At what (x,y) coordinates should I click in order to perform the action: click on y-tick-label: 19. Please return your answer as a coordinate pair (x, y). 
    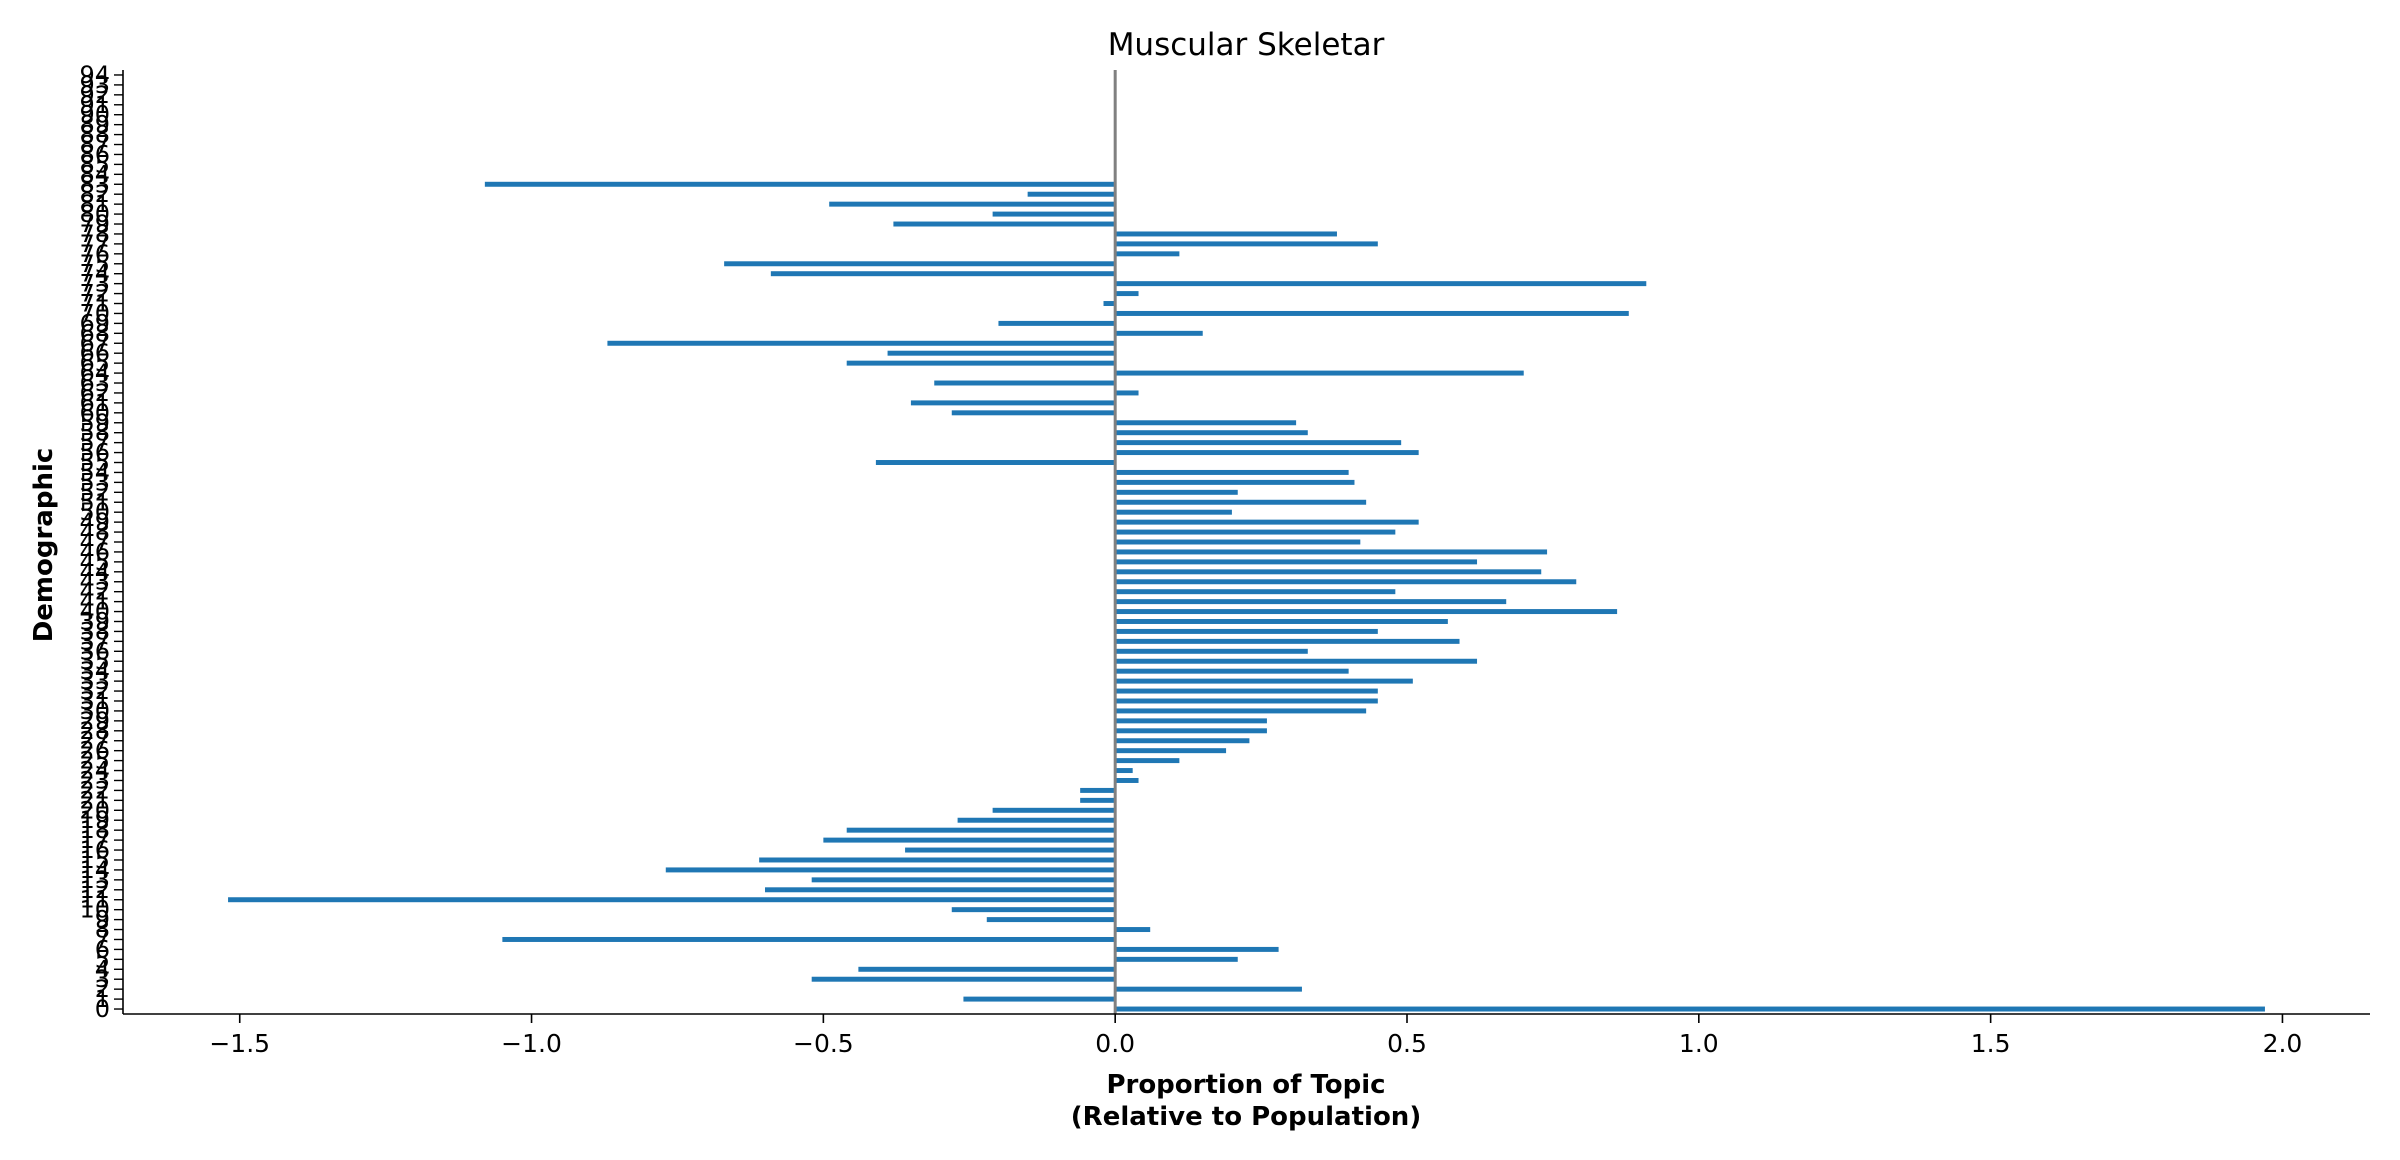
    Looking at the image, I should click on (94, 820).